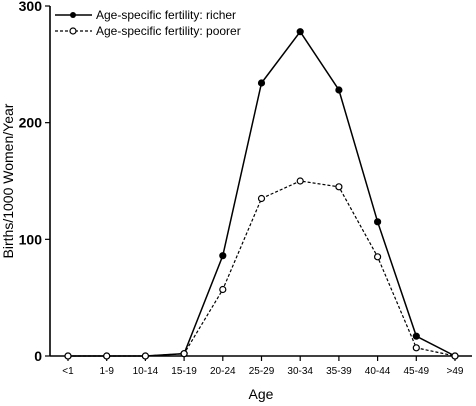  I want to click on x-tick-label: 20-24, so click(223, 371).